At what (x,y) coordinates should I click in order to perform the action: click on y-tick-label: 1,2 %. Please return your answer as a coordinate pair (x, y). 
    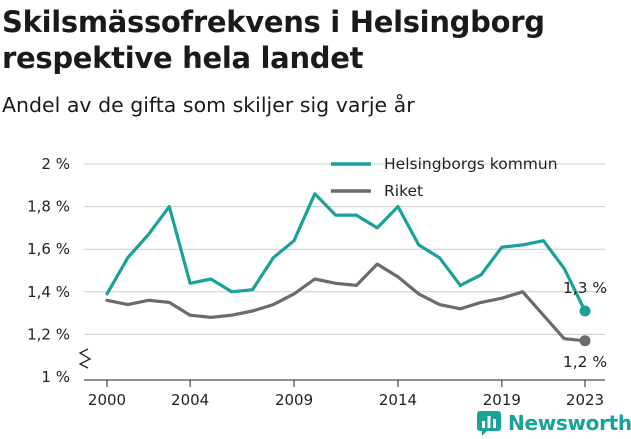
    Looking at the image, I should click on (48, 334).